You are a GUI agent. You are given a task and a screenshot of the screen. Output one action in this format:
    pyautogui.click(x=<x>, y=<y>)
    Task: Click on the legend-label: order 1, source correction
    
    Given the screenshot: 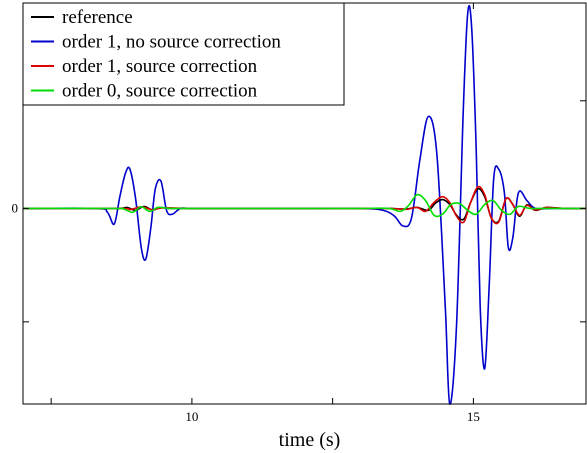 What is the action you would take?
    pyautogui.click(x=160, y=66)
    